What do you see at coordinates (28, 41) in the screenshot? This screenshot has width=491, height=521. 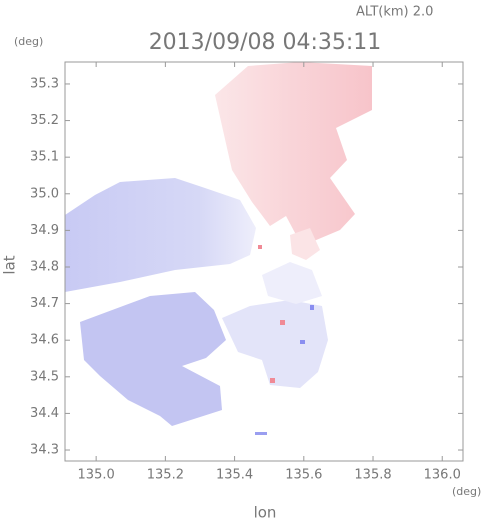 I see `y-unit: (deg)` at bounding box center [28, 41].